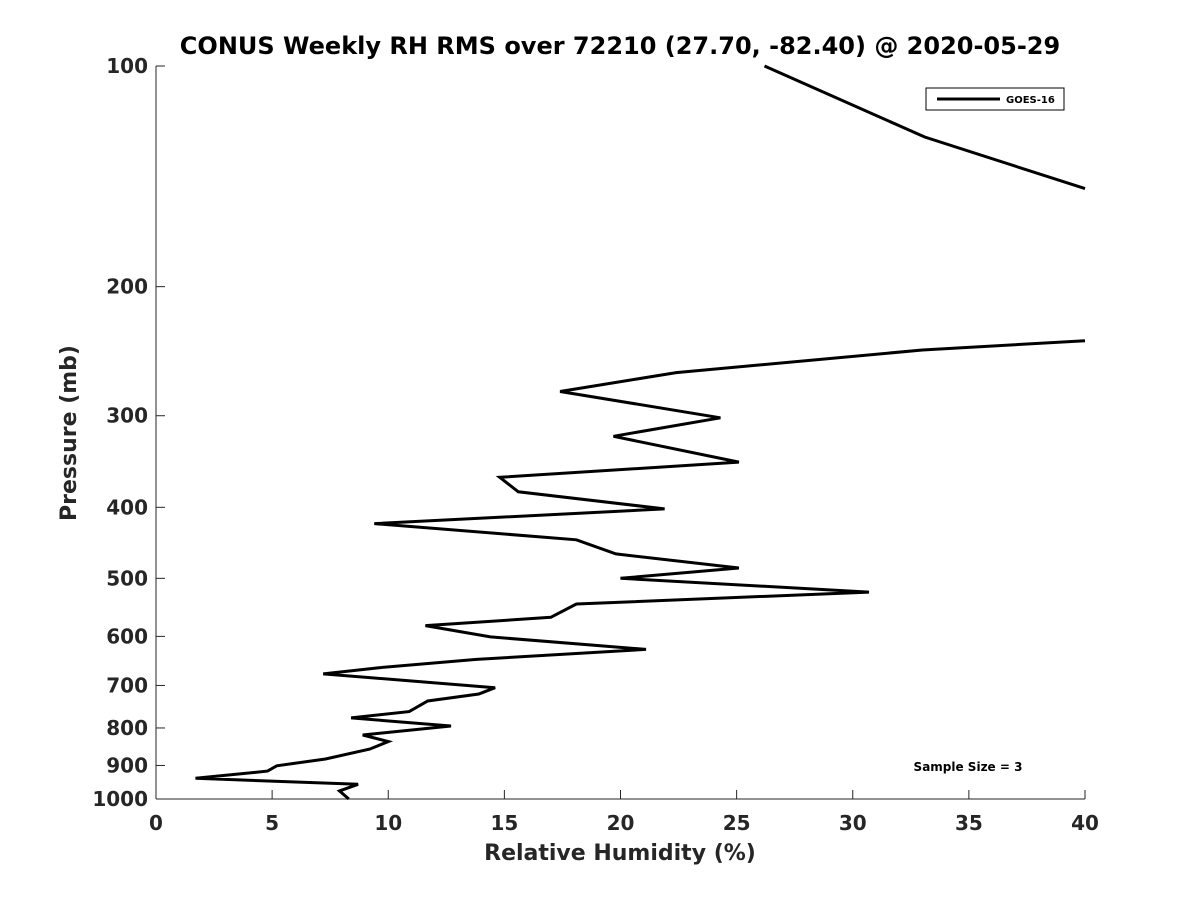 The image size is (1200, 900). Describe the element at coordinates (127, 66) in the screenshot. I see `y-tick-label: 100` at that location.